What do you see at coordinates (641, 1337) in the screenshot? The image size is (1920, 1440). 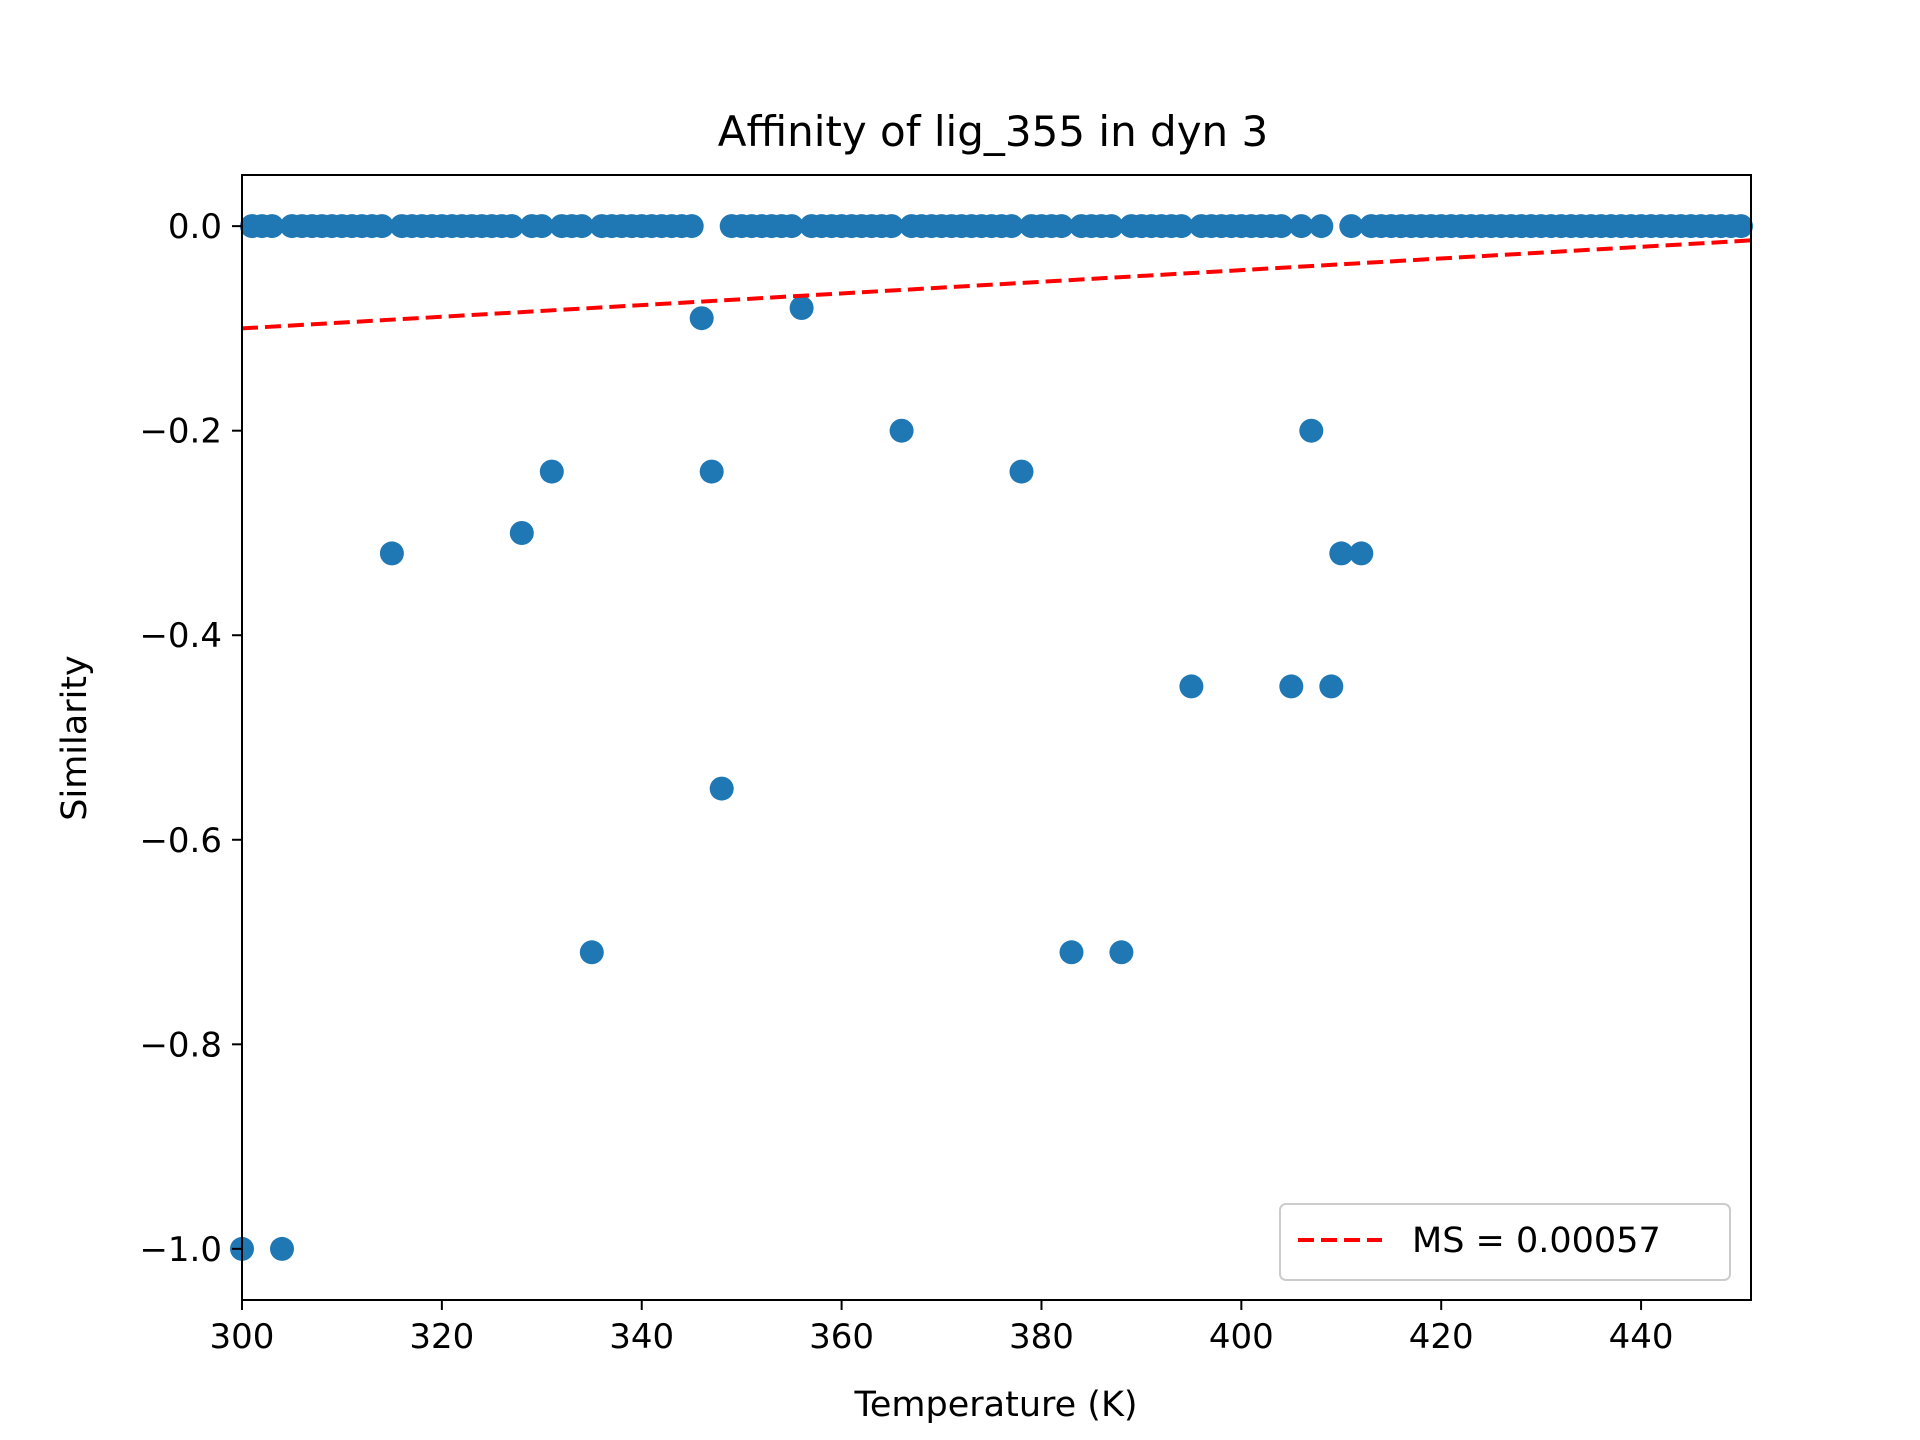 I see `x-tick-label: 340` at bounding box center [641, 1337].